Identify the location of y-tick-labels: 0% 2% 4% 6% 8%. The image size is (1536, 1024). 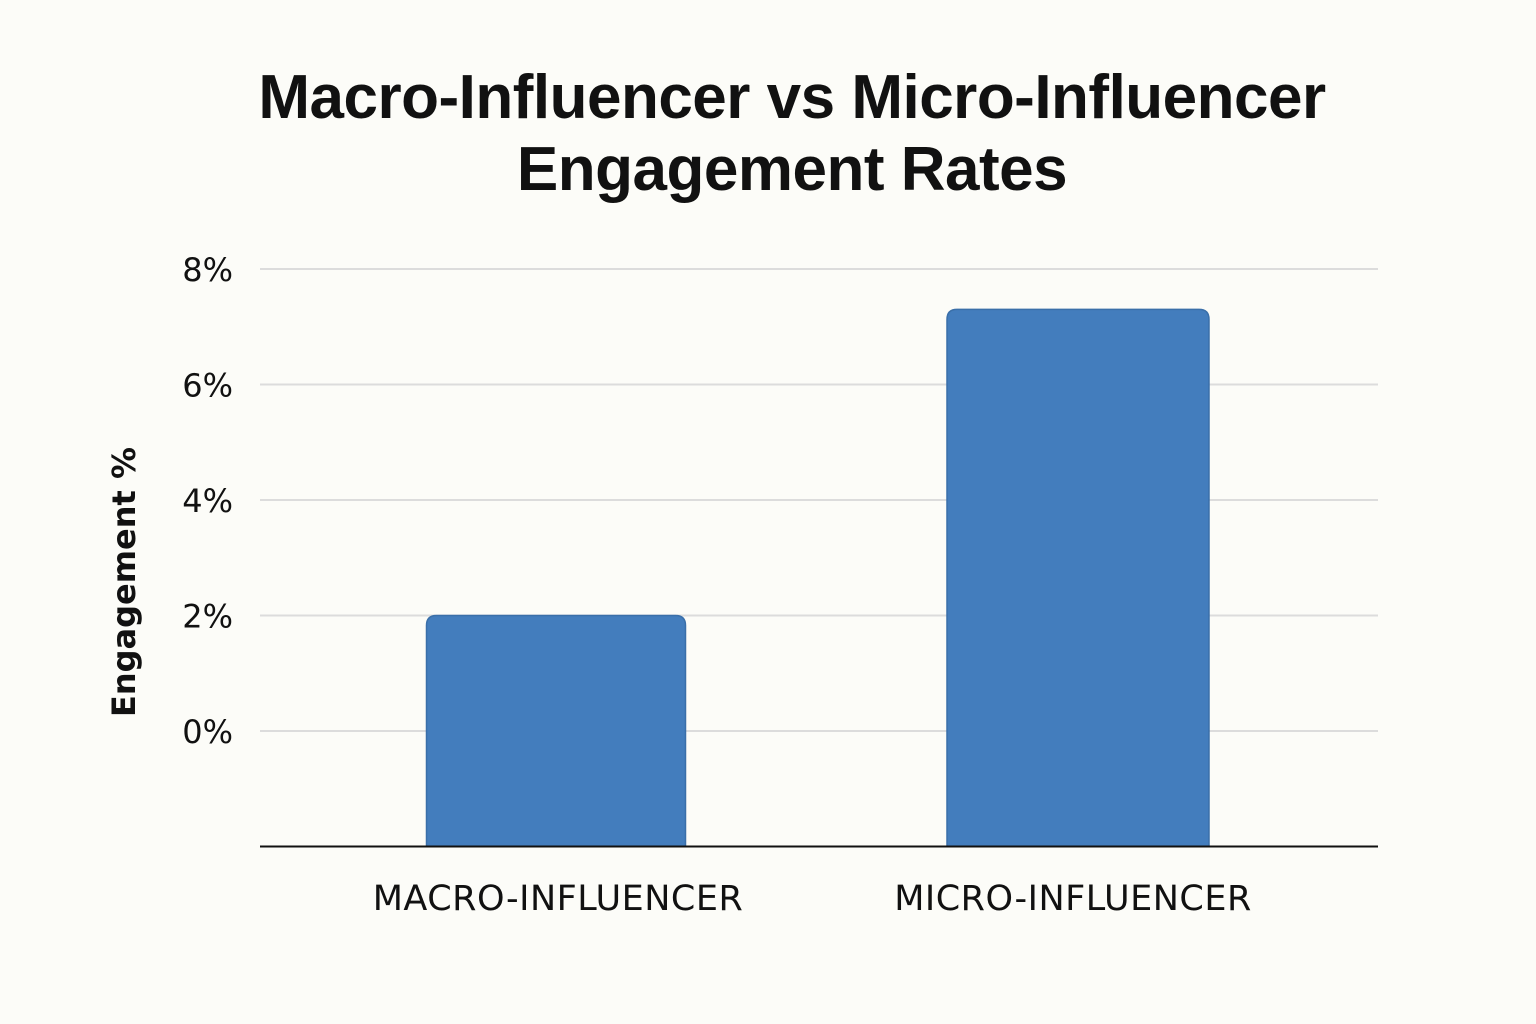
(207, 501).